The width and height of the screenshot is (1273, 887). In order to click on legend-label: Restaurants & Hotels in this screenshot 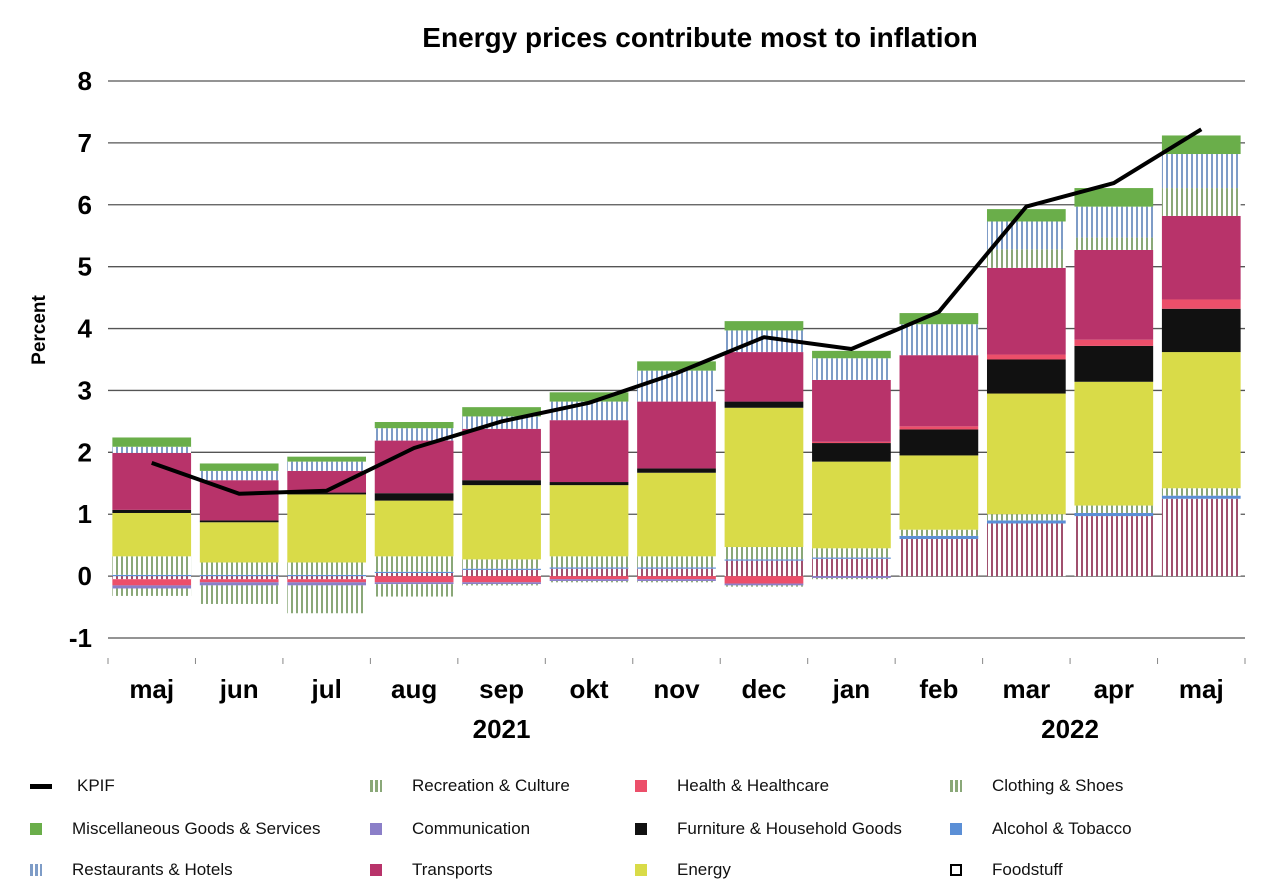, I will do `click(152, 869)`.